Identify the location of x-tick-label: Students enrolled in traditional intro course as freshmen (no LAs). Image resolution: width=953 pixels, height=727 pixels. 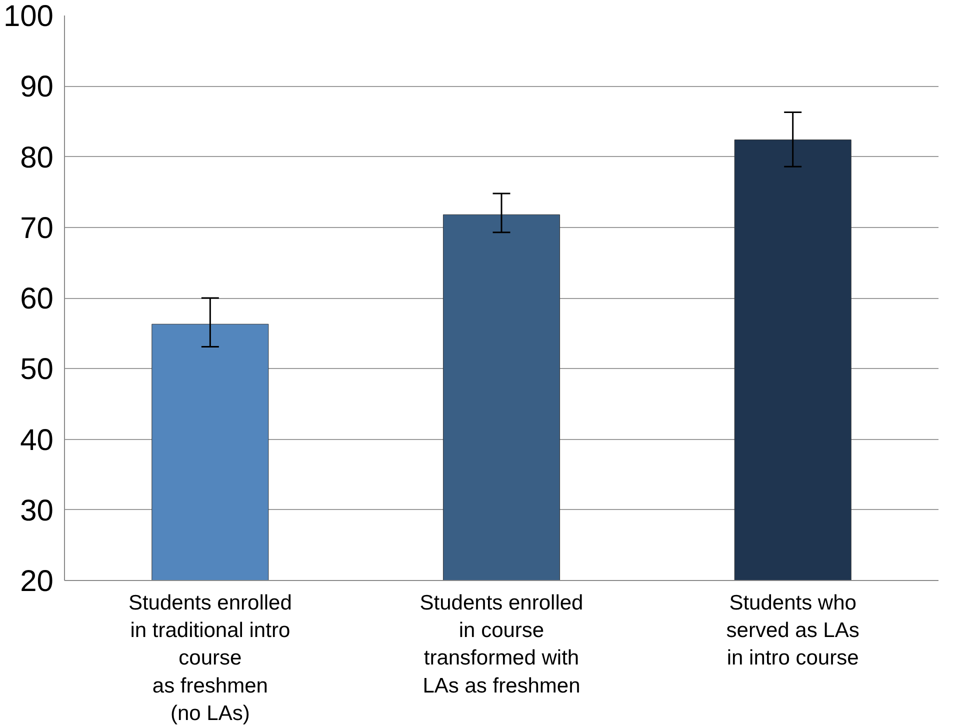
(210, 658).